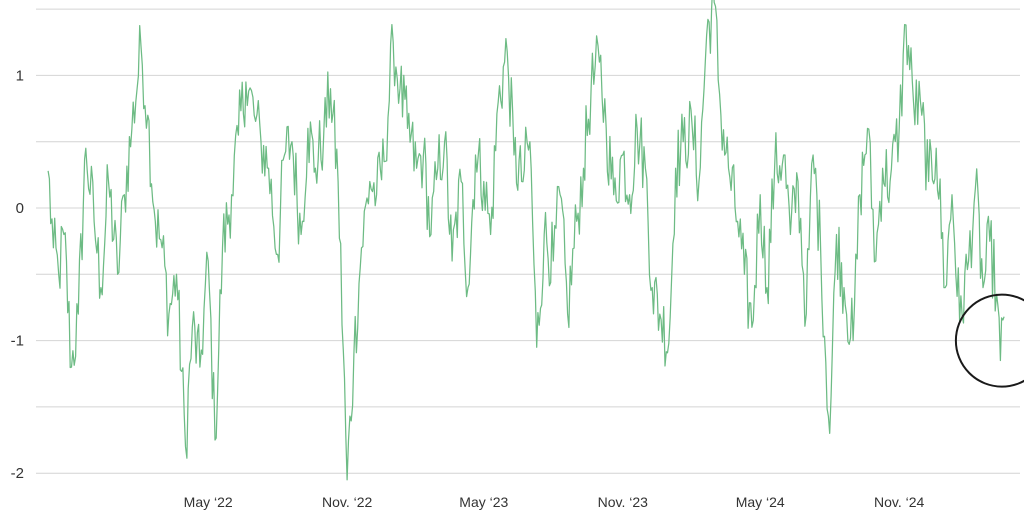 This screenshot has height=517, width=1024. What do you see at coordinates (17, 473) in the screenshot?
I see `y-tick-label: -2` at bounding box center [17, 473].